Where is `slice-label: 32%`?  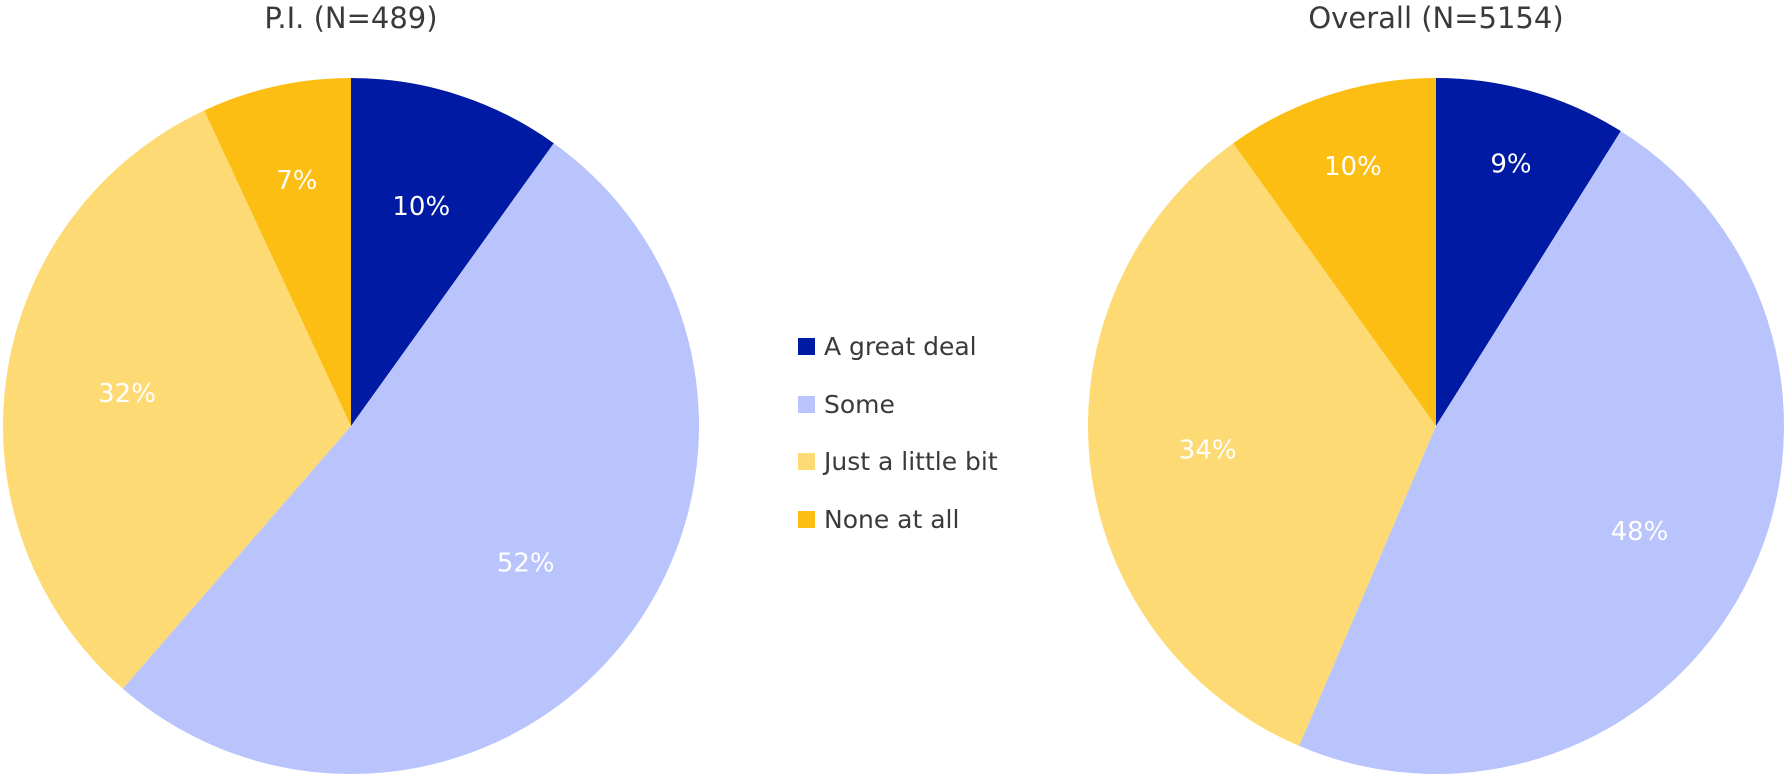
slice-label: 32% is located at coordinates (127, 394).